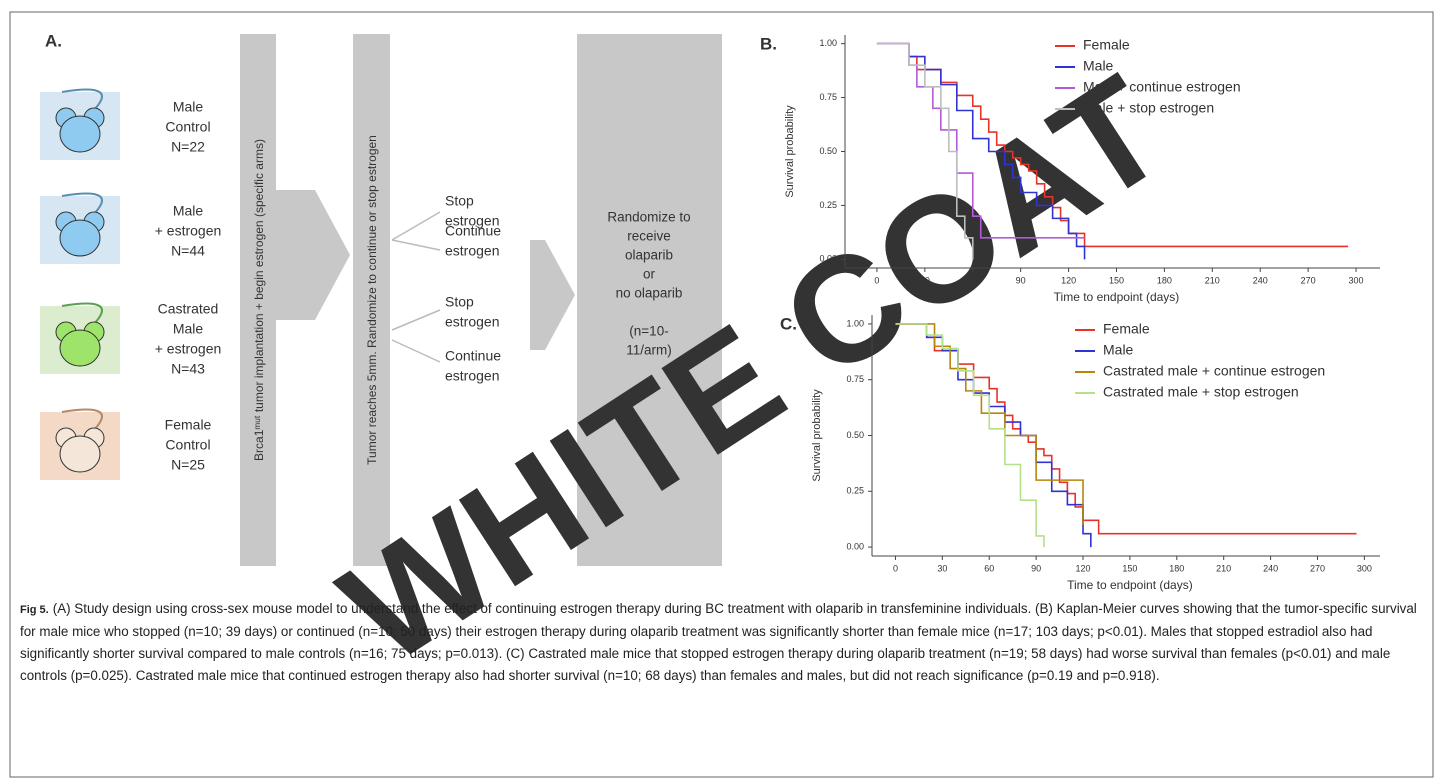  Describe the element at coordinates (188, 465) in the screenshot. I see `group-label: N=25` at that location.